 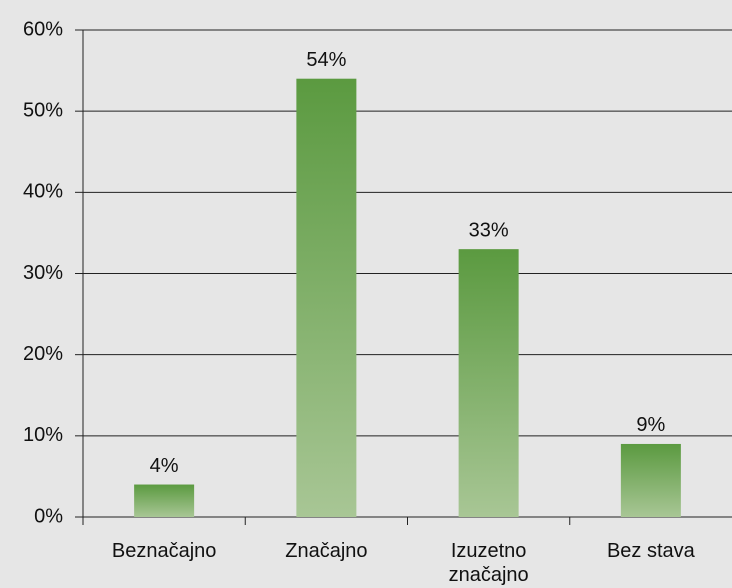 What do you see at coordinates (164, 466) in the screenshot?
I see `value-label: 4%` at bounding box center [164, 466].